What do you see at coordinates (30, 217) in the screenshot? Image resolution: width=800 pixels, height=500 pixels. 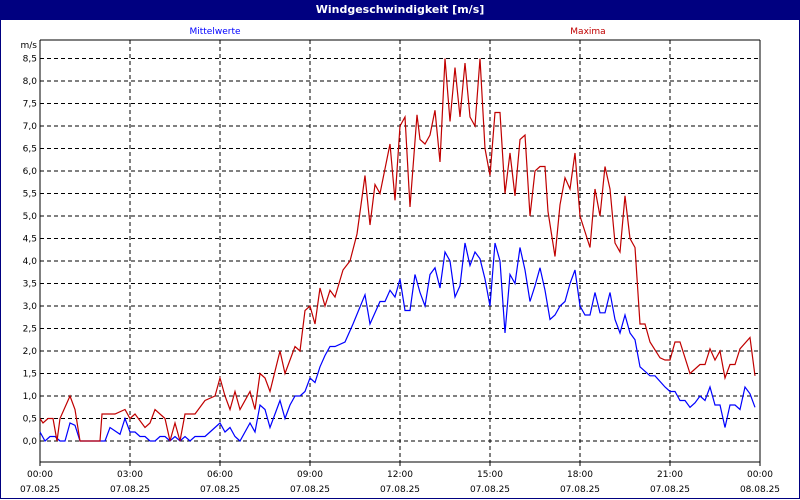 I see `y-tick-label: 5,0` at bounding box center [30, 217].